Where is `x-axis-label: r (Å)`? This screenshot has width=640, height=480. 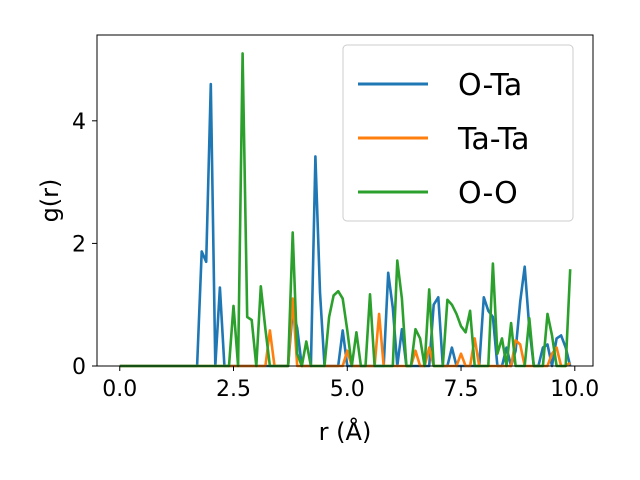
x-axis-label: r (Å) is located at coordinates (345, 431).